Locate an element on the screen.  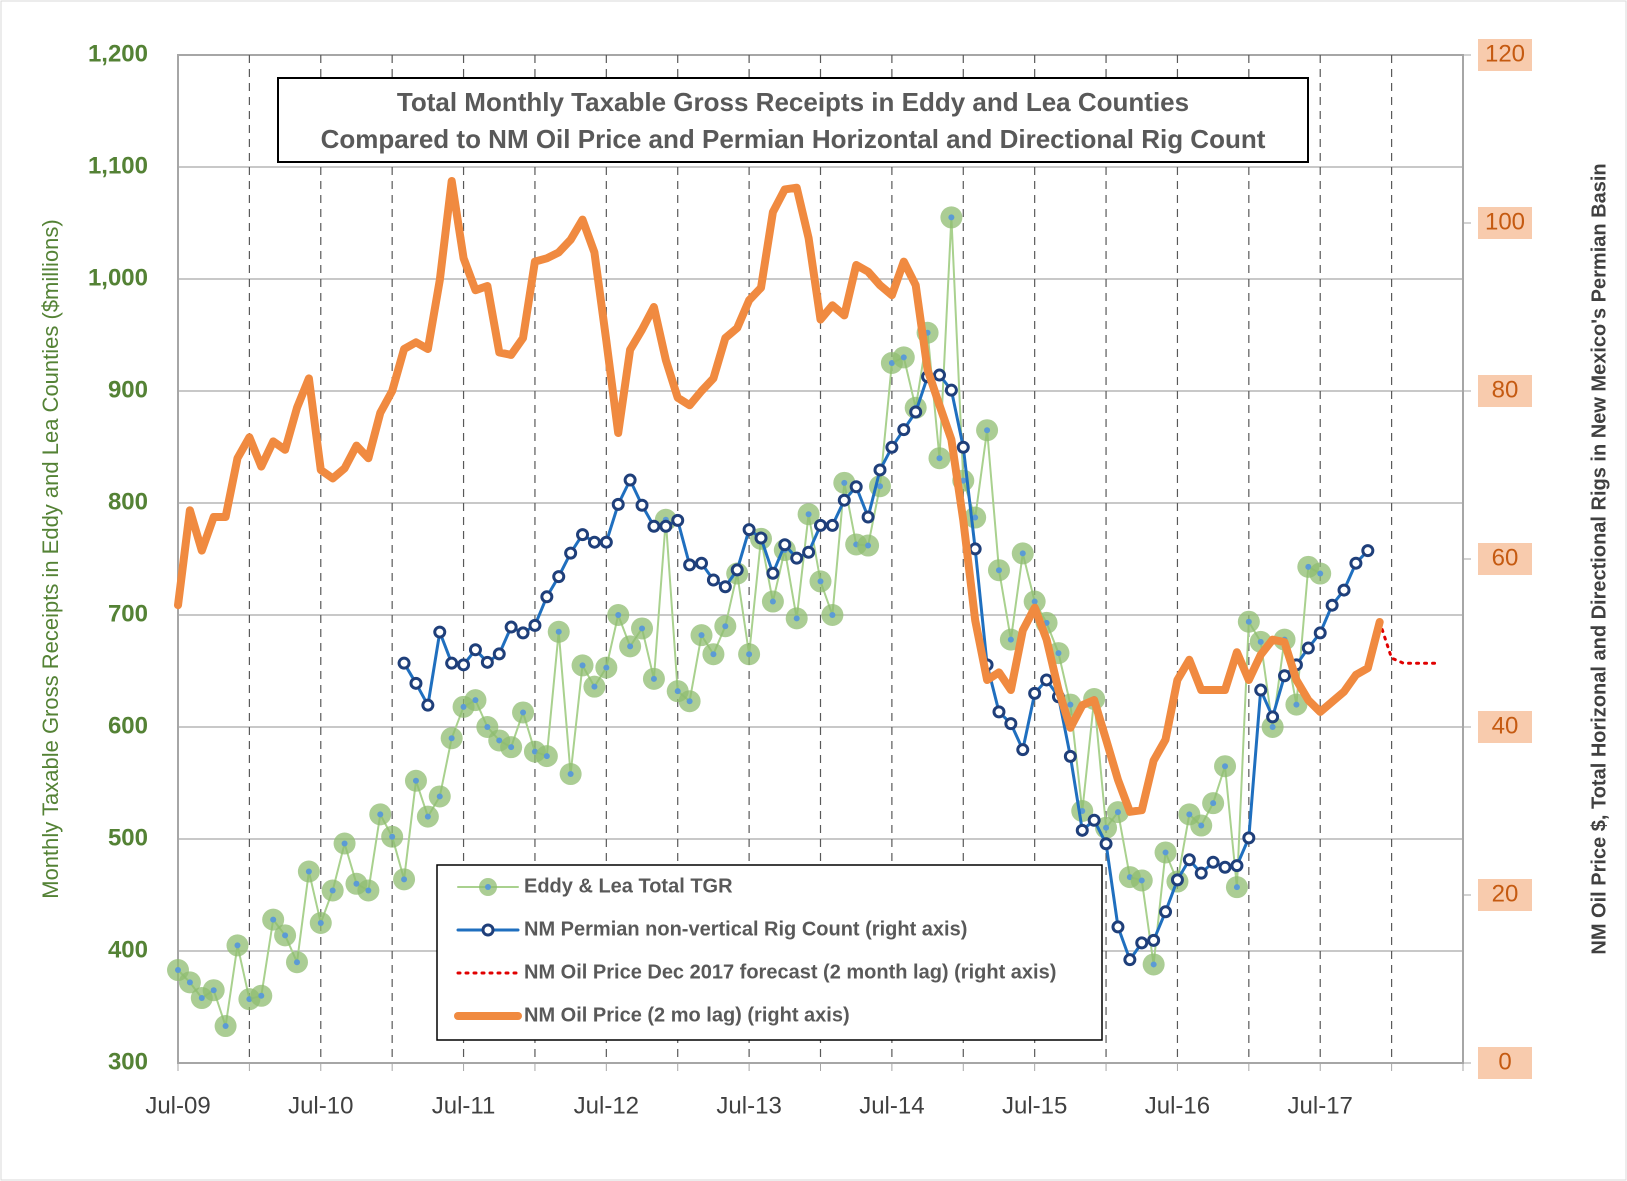
y2-tick-label: 100 is located at coordinates (1505, 221).